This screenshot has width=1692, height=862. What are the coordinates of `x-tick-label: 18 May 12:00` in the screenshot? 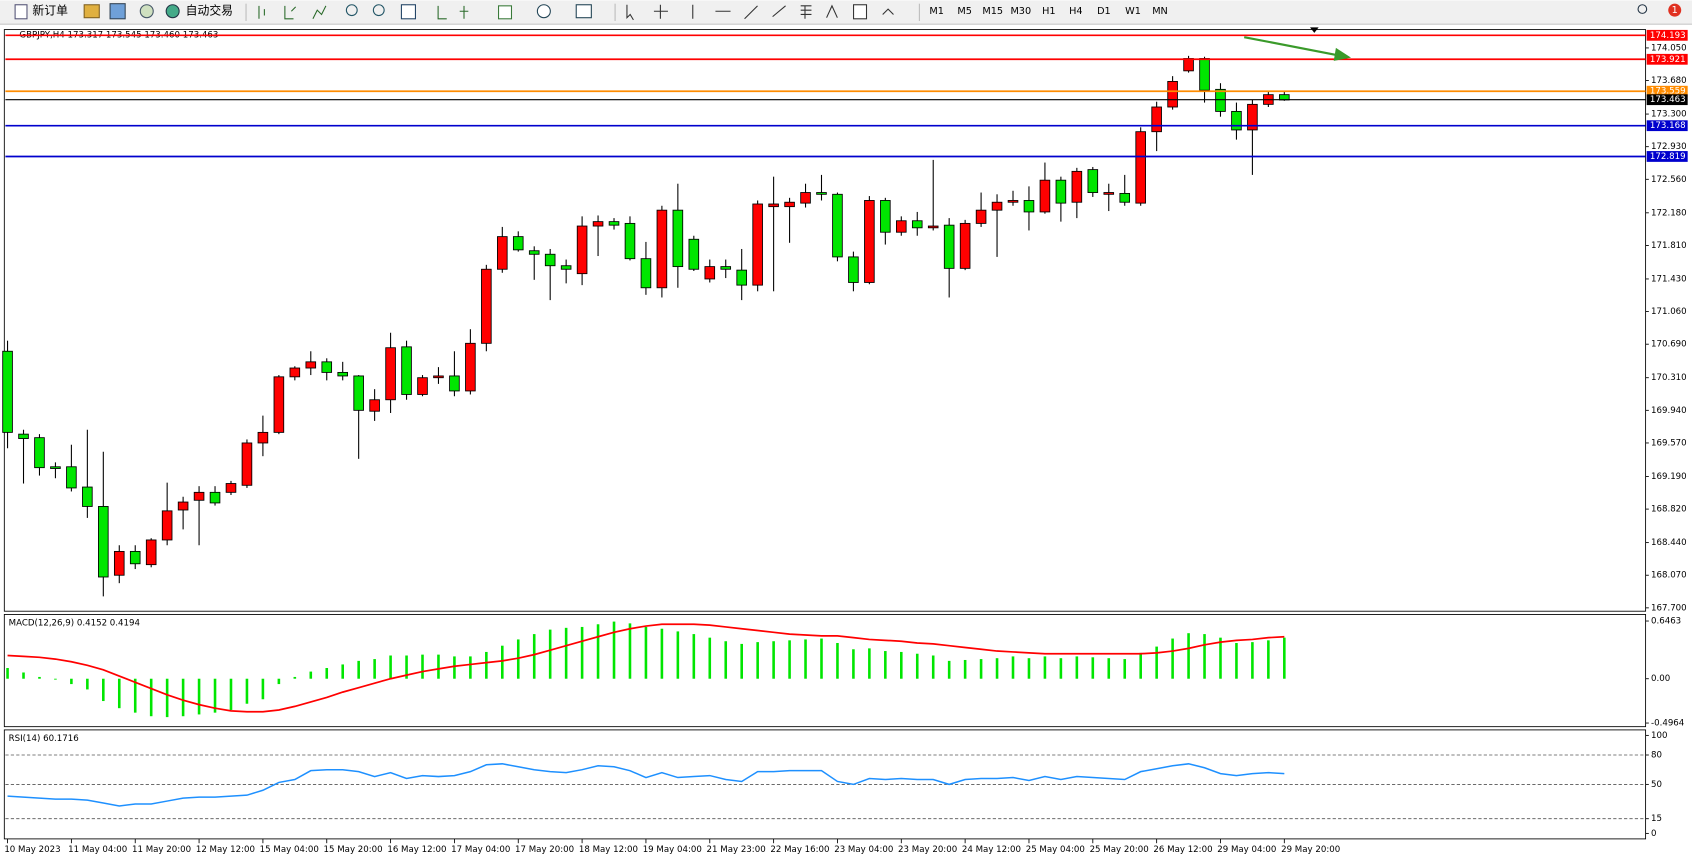 It's located at (608, 850).